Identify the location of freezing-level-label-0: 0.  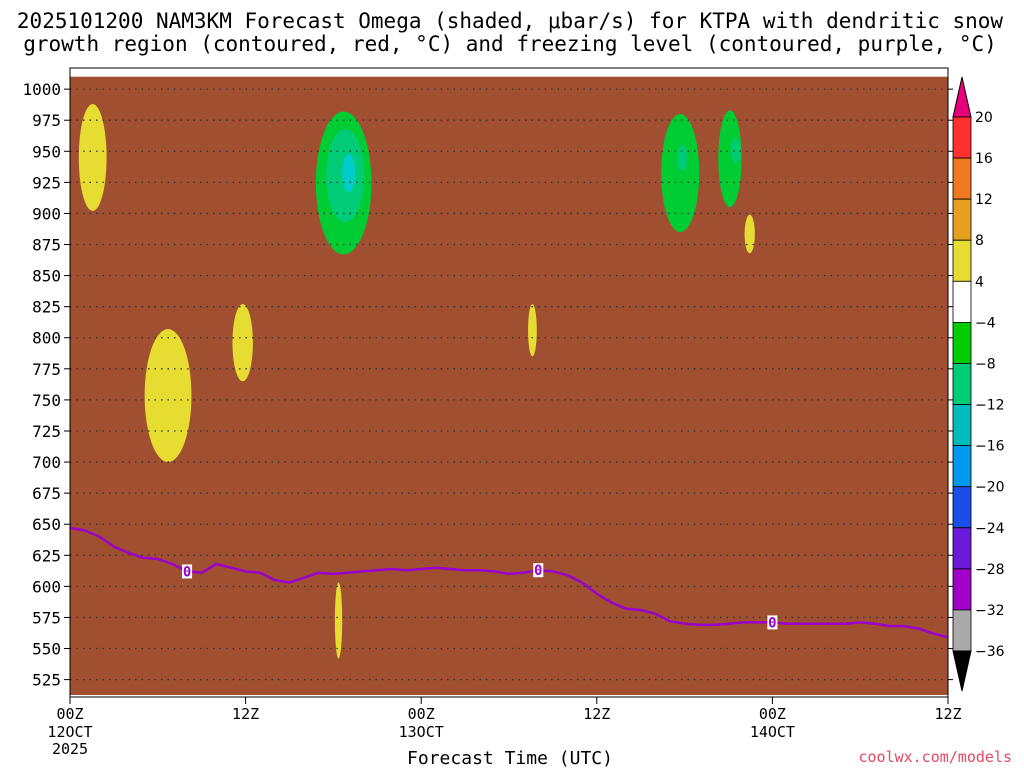
(187, 572).